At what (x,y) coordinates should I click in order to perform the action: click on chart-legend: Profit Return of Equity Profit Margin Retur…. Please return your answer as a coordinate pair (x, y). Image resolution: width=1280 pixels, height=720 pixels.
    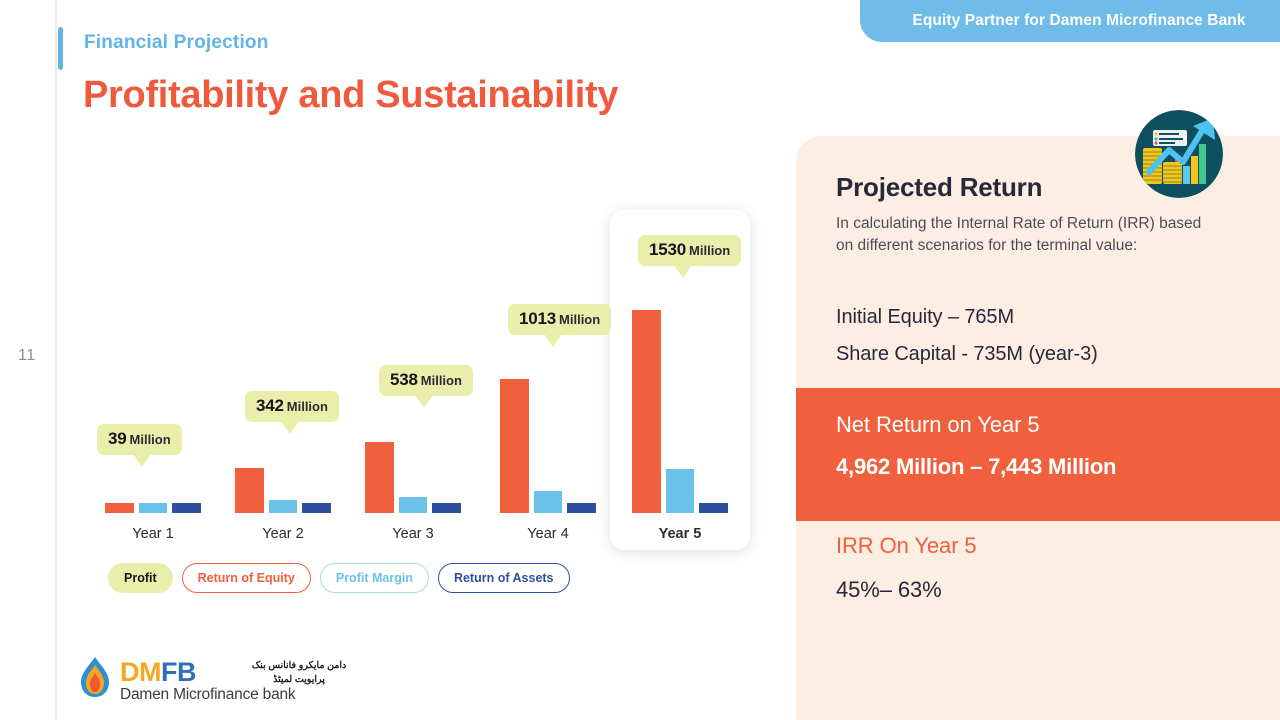
    Looking at the image, I should click on (339, 578).